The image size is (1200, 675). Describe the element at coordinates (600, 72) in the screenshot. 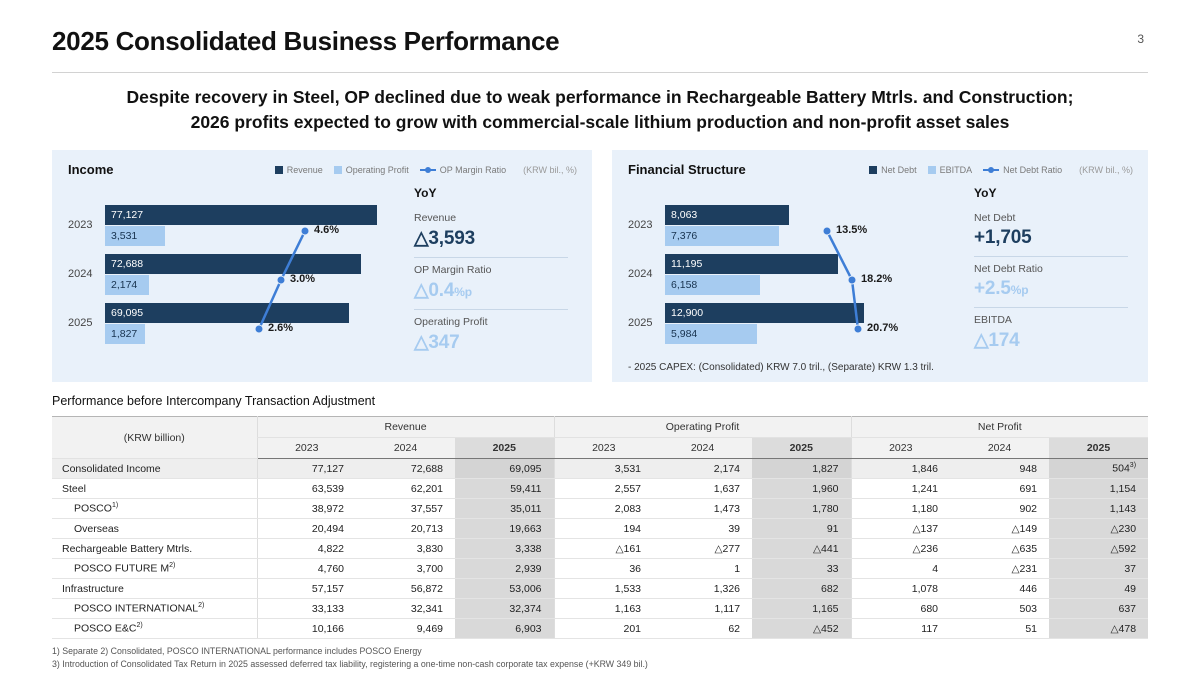

I see `header-divider` at that location.